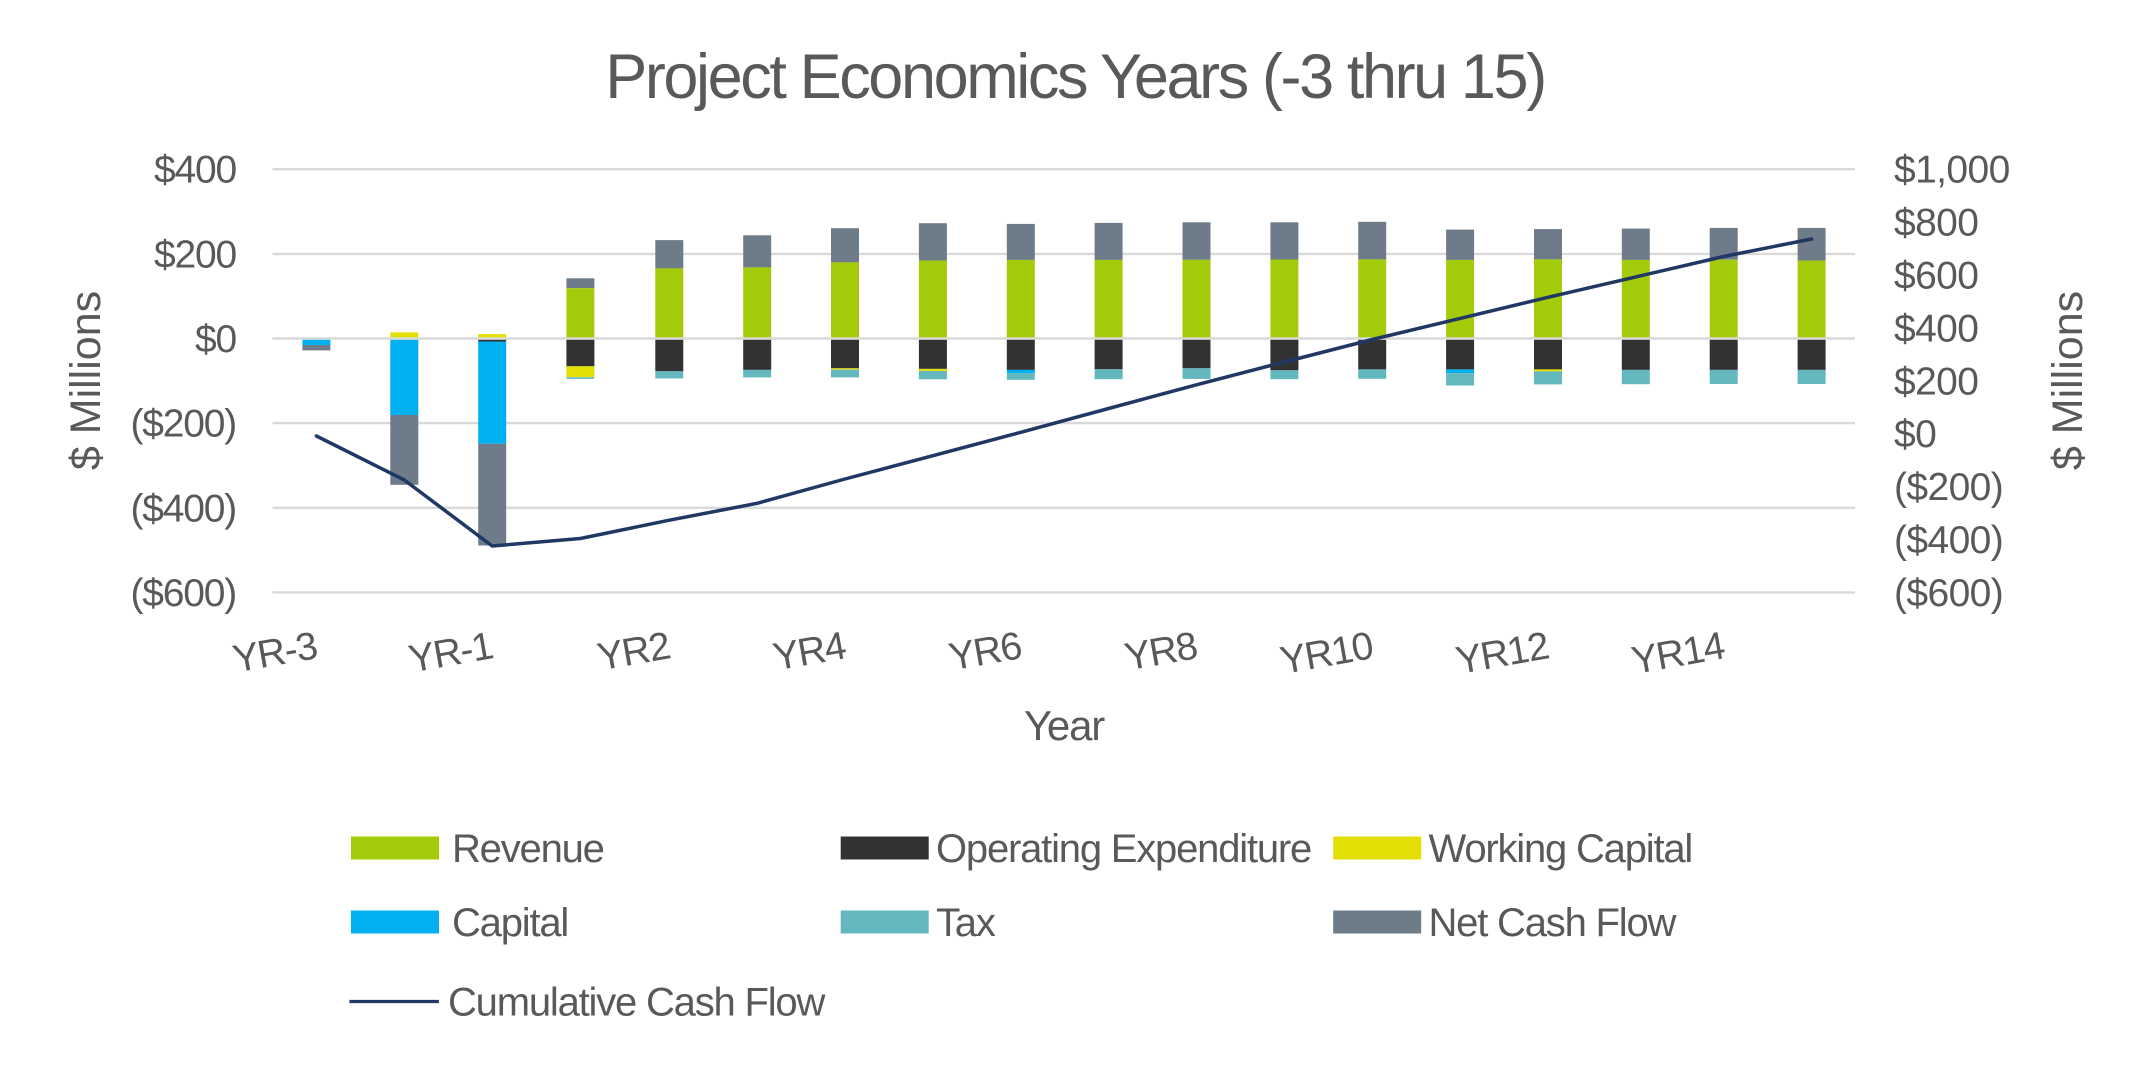 The width and height of the screenshot is (2145, 1066). Describe the element at coordinates (1936, 223) in the screenshot. I see `svg-text: $800` at that location.